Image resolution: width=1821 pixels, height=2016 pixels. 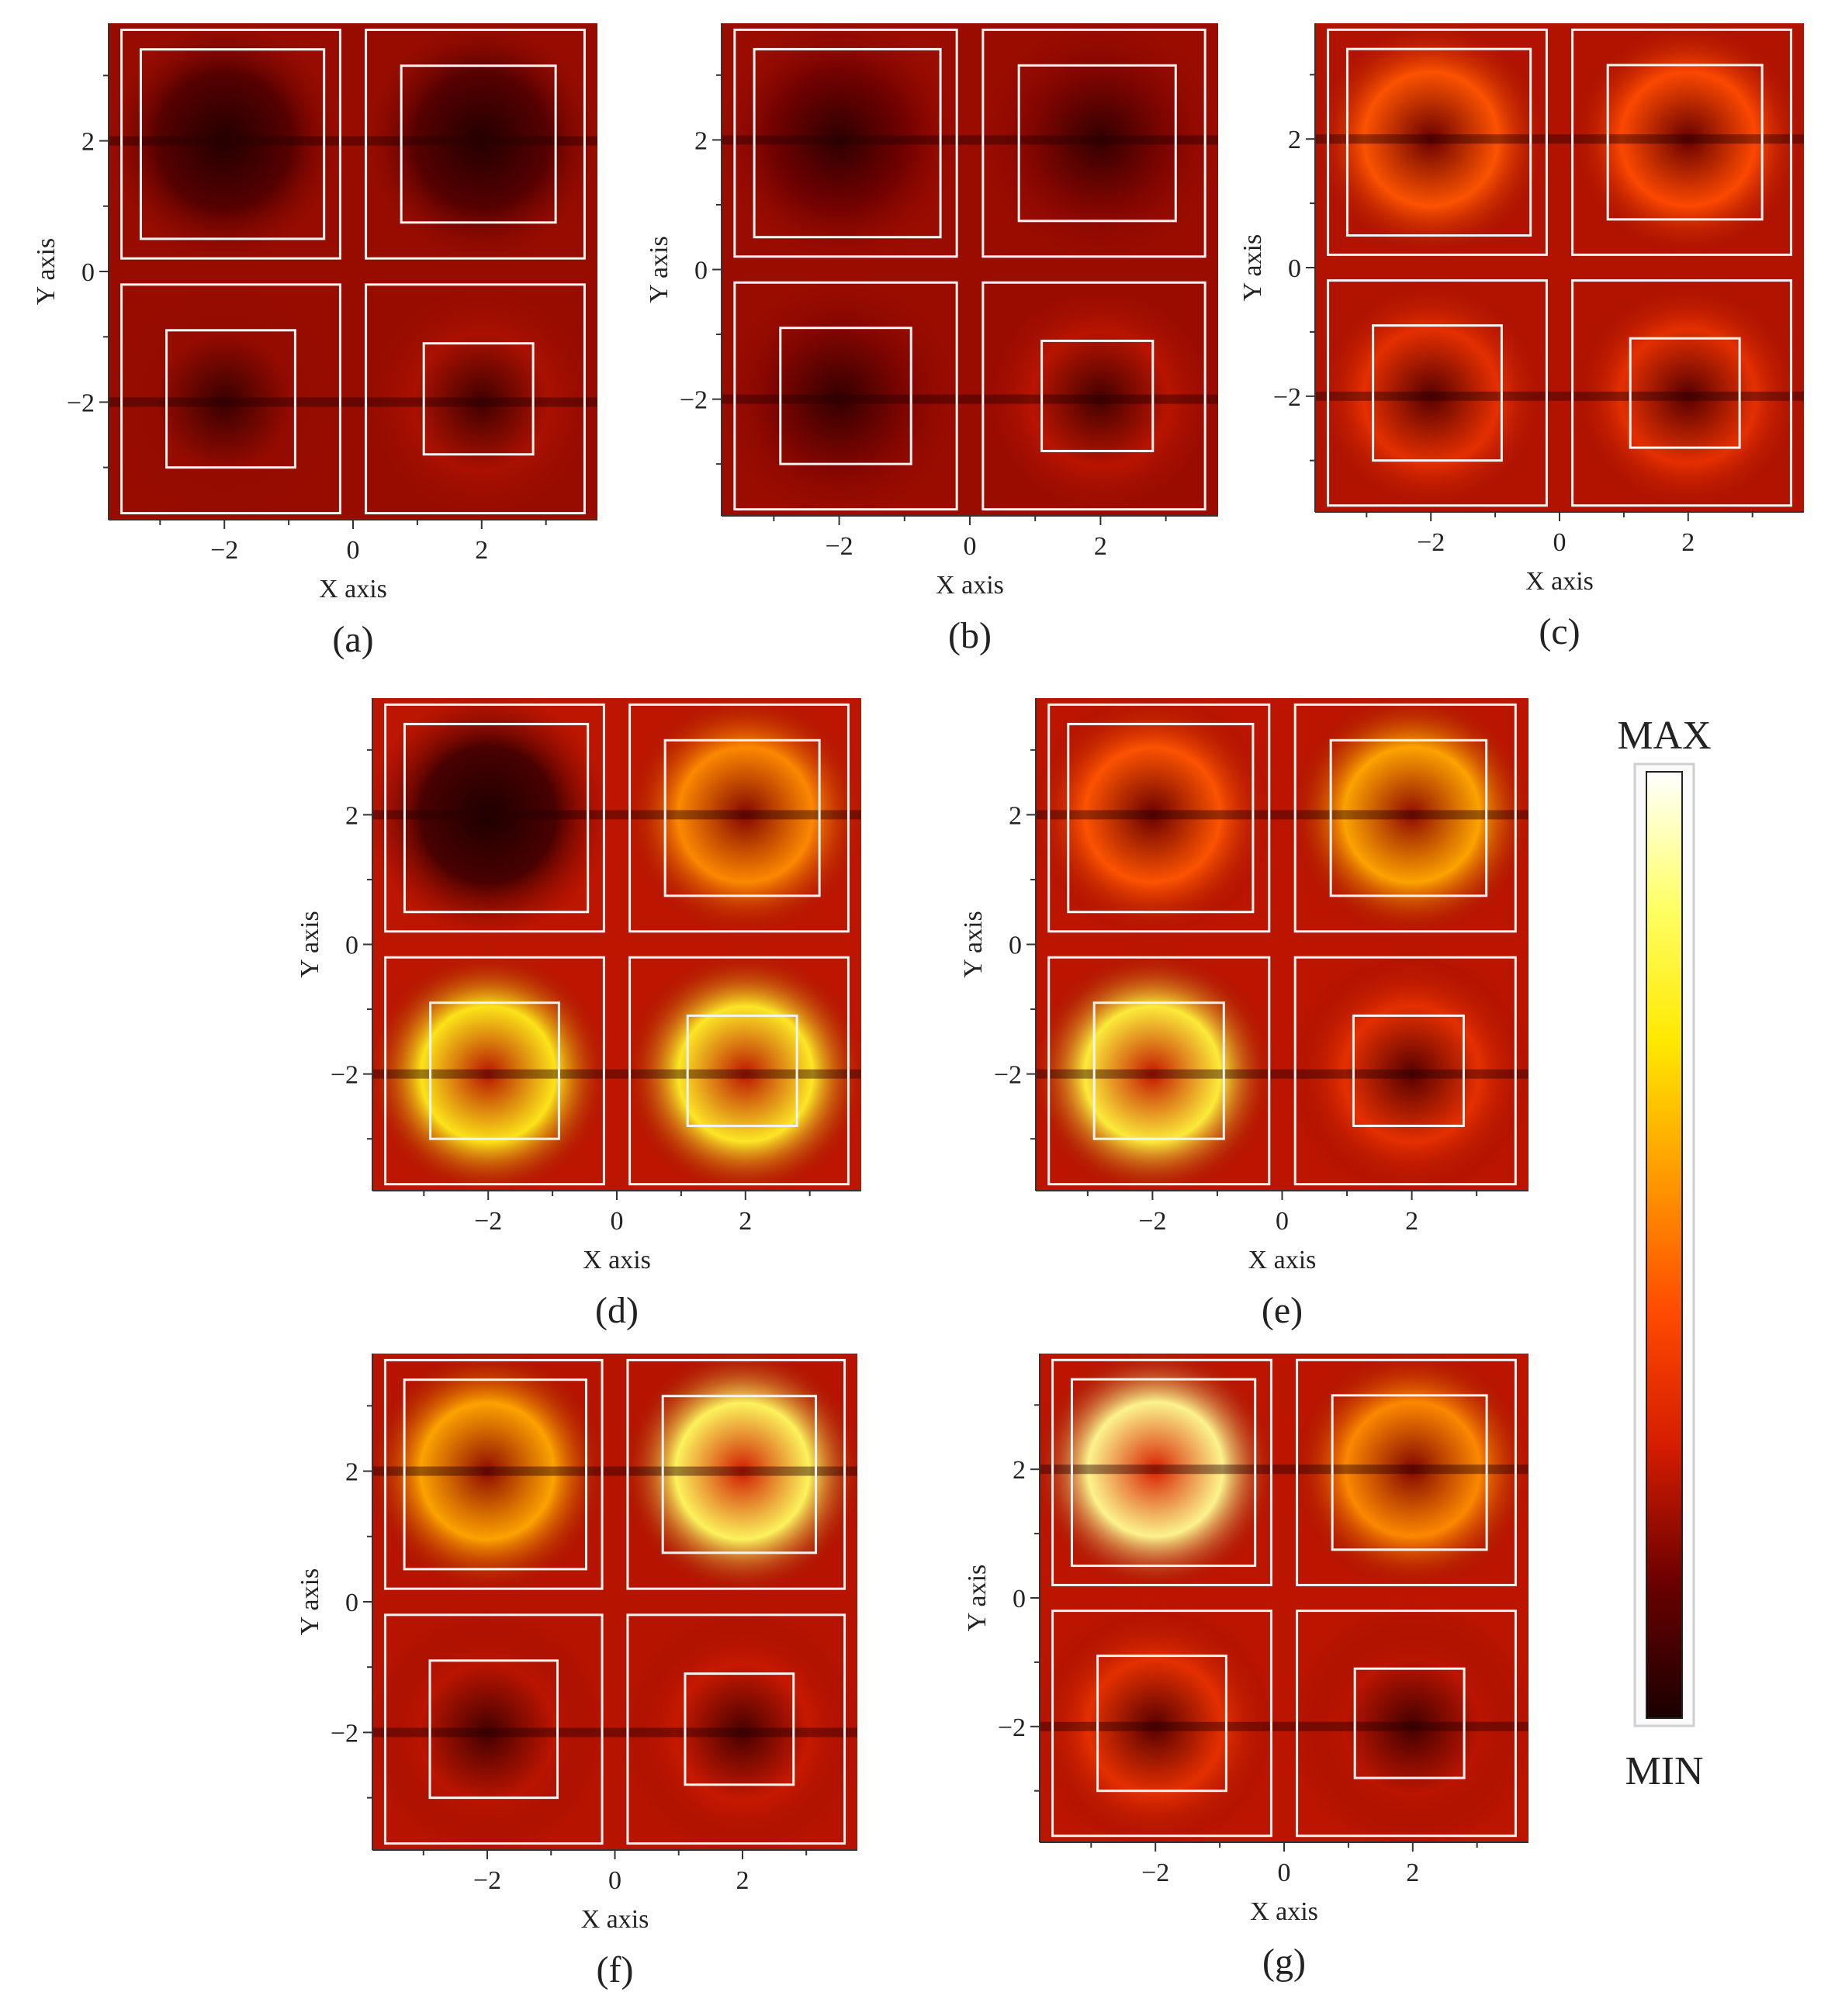 I want to click on caption-b: (b), so click(x=970, y=635).